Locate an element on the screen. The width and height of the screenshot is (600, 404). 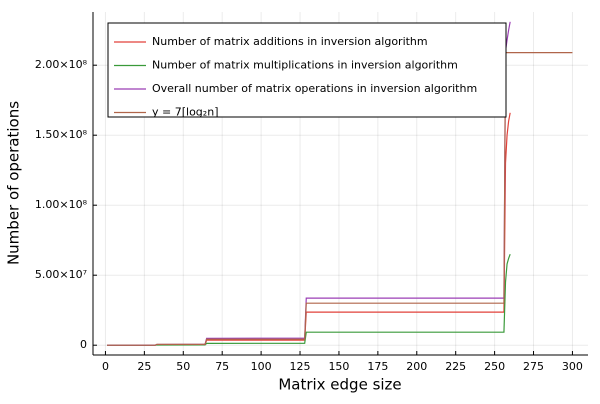
x-tick-label: 175 is located at coordinates (377, 366).